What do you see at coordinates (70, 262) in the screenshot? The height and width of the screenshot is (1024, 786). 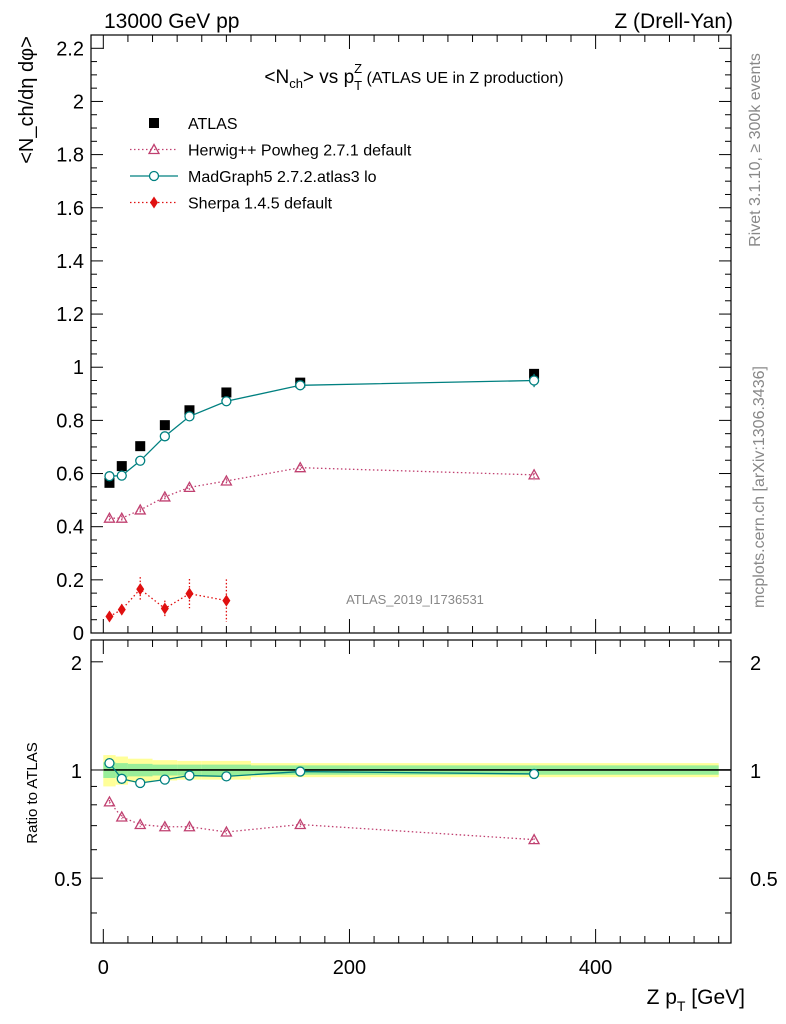 I see `main-y-tick-label: 1.4` at bounding box center [70, 262].